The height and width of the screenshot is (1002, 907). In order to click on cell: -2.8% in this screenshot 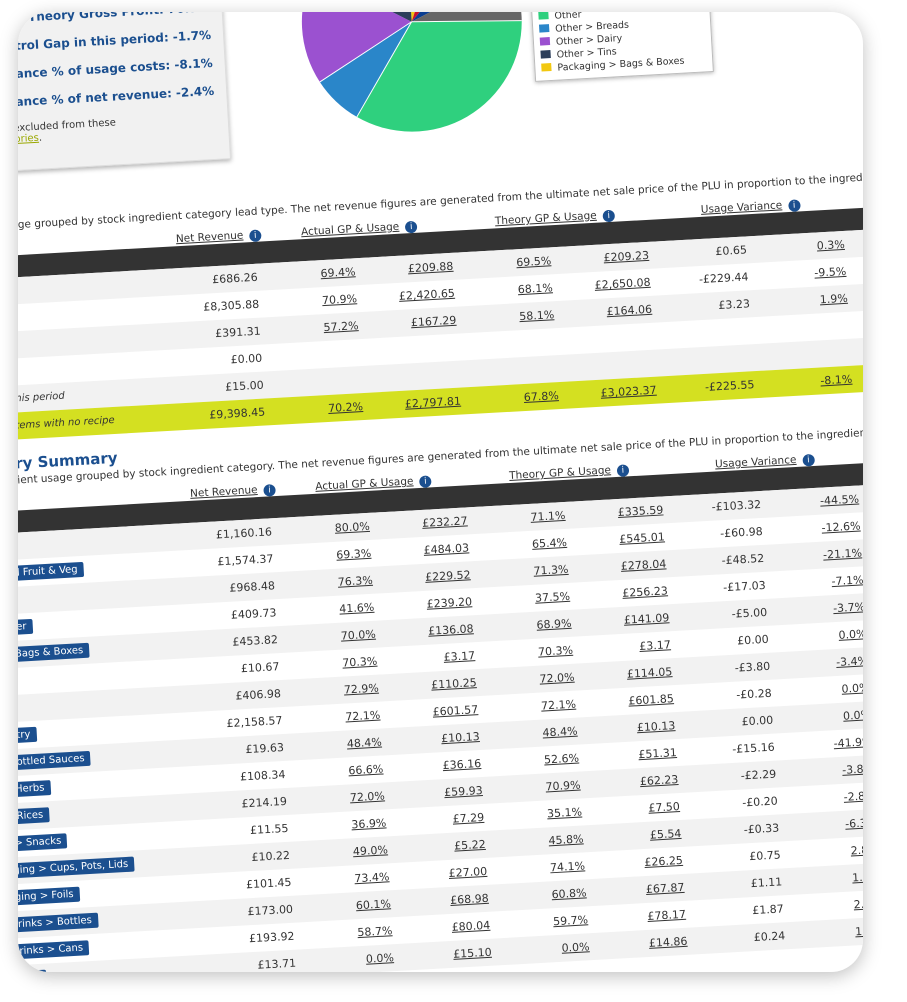, I will do `click(853, 796)`.